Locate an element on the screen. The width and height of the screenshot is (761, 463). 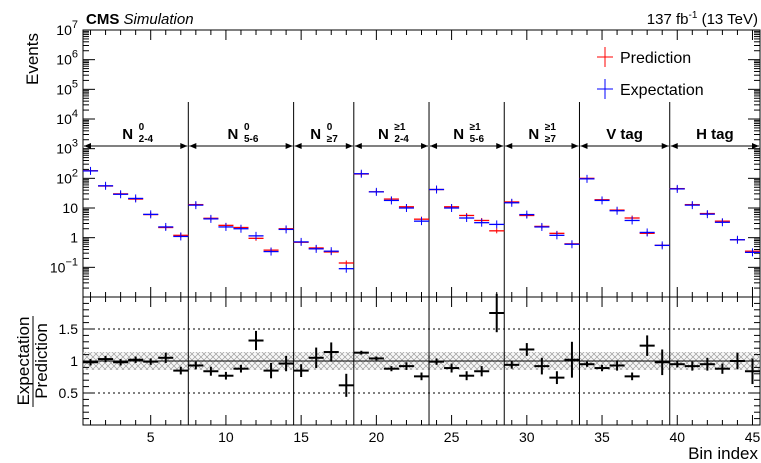
x-tick-label: 20 is located at coordinates (377, 437).